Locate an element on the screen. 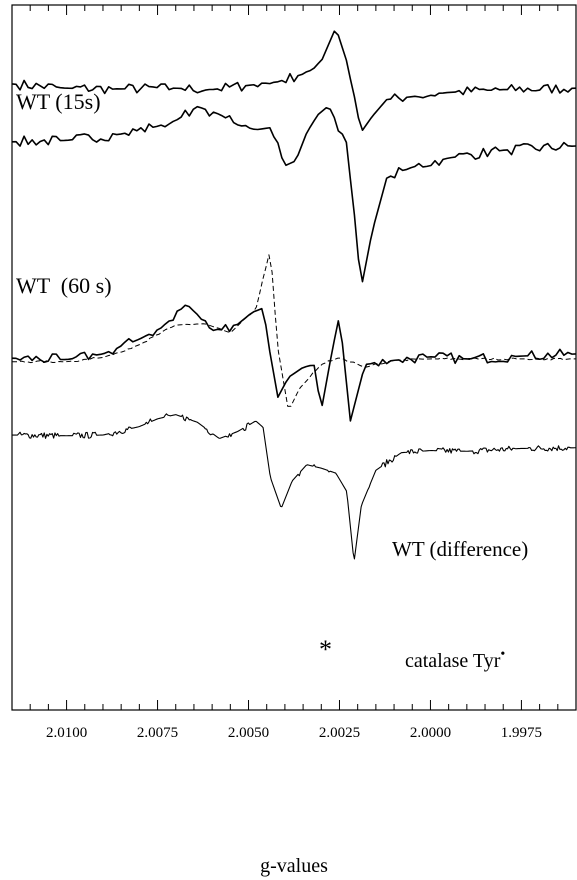  x-tick-label: 2.0100 is located at coordinates (66, 733).